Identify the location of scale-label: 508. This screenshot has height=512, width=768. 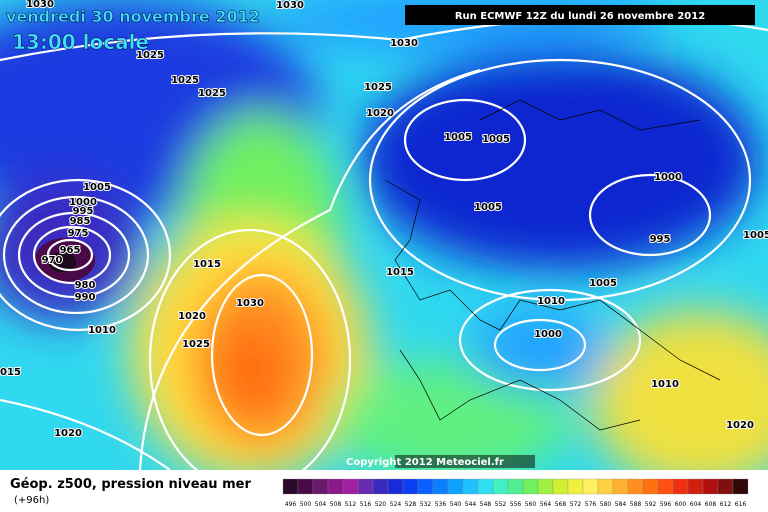
(336, 504).